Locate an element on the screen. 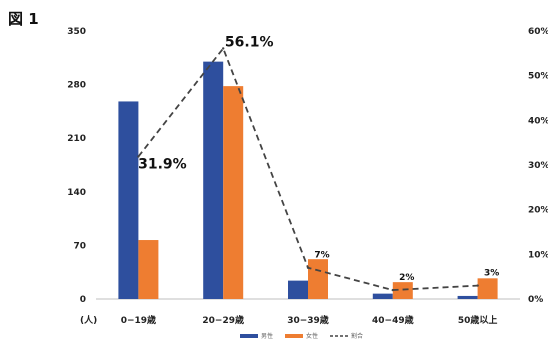 The image size is (548, 342). right-tick-label: 0% is located at coordinates (535, 300).